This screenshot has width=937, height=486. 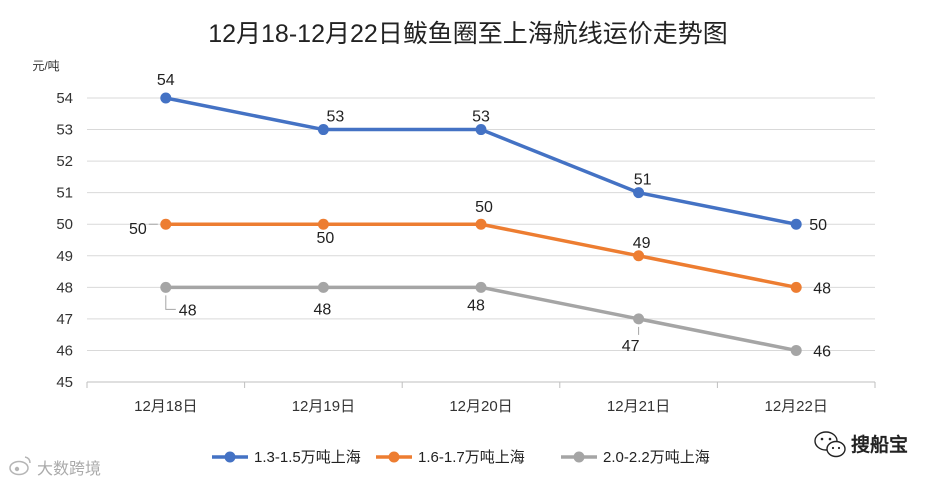 I want to click on legend: 1.3-1.5万吨上海 1.6-1.7万吨上海 2.0-2.2万吨上海, so click(x=461, y=457).